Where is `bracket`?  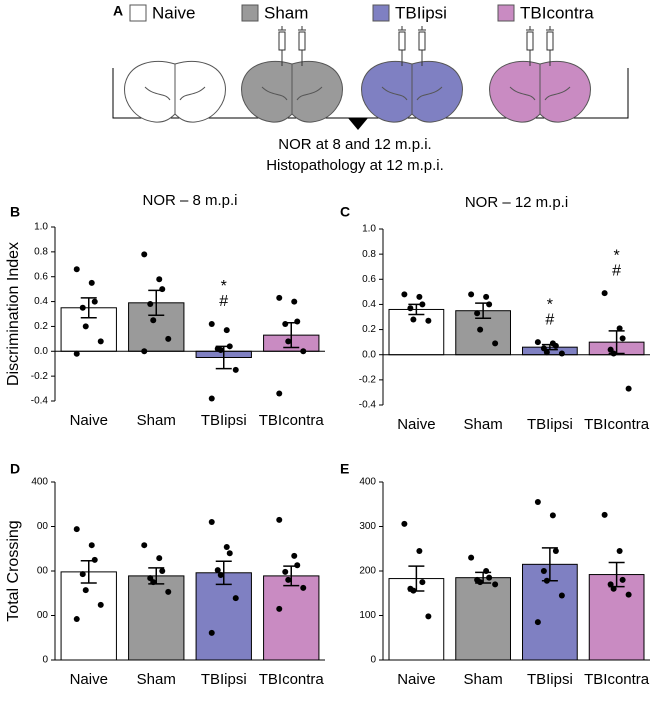 bracket is located at coordinates (370, 93).